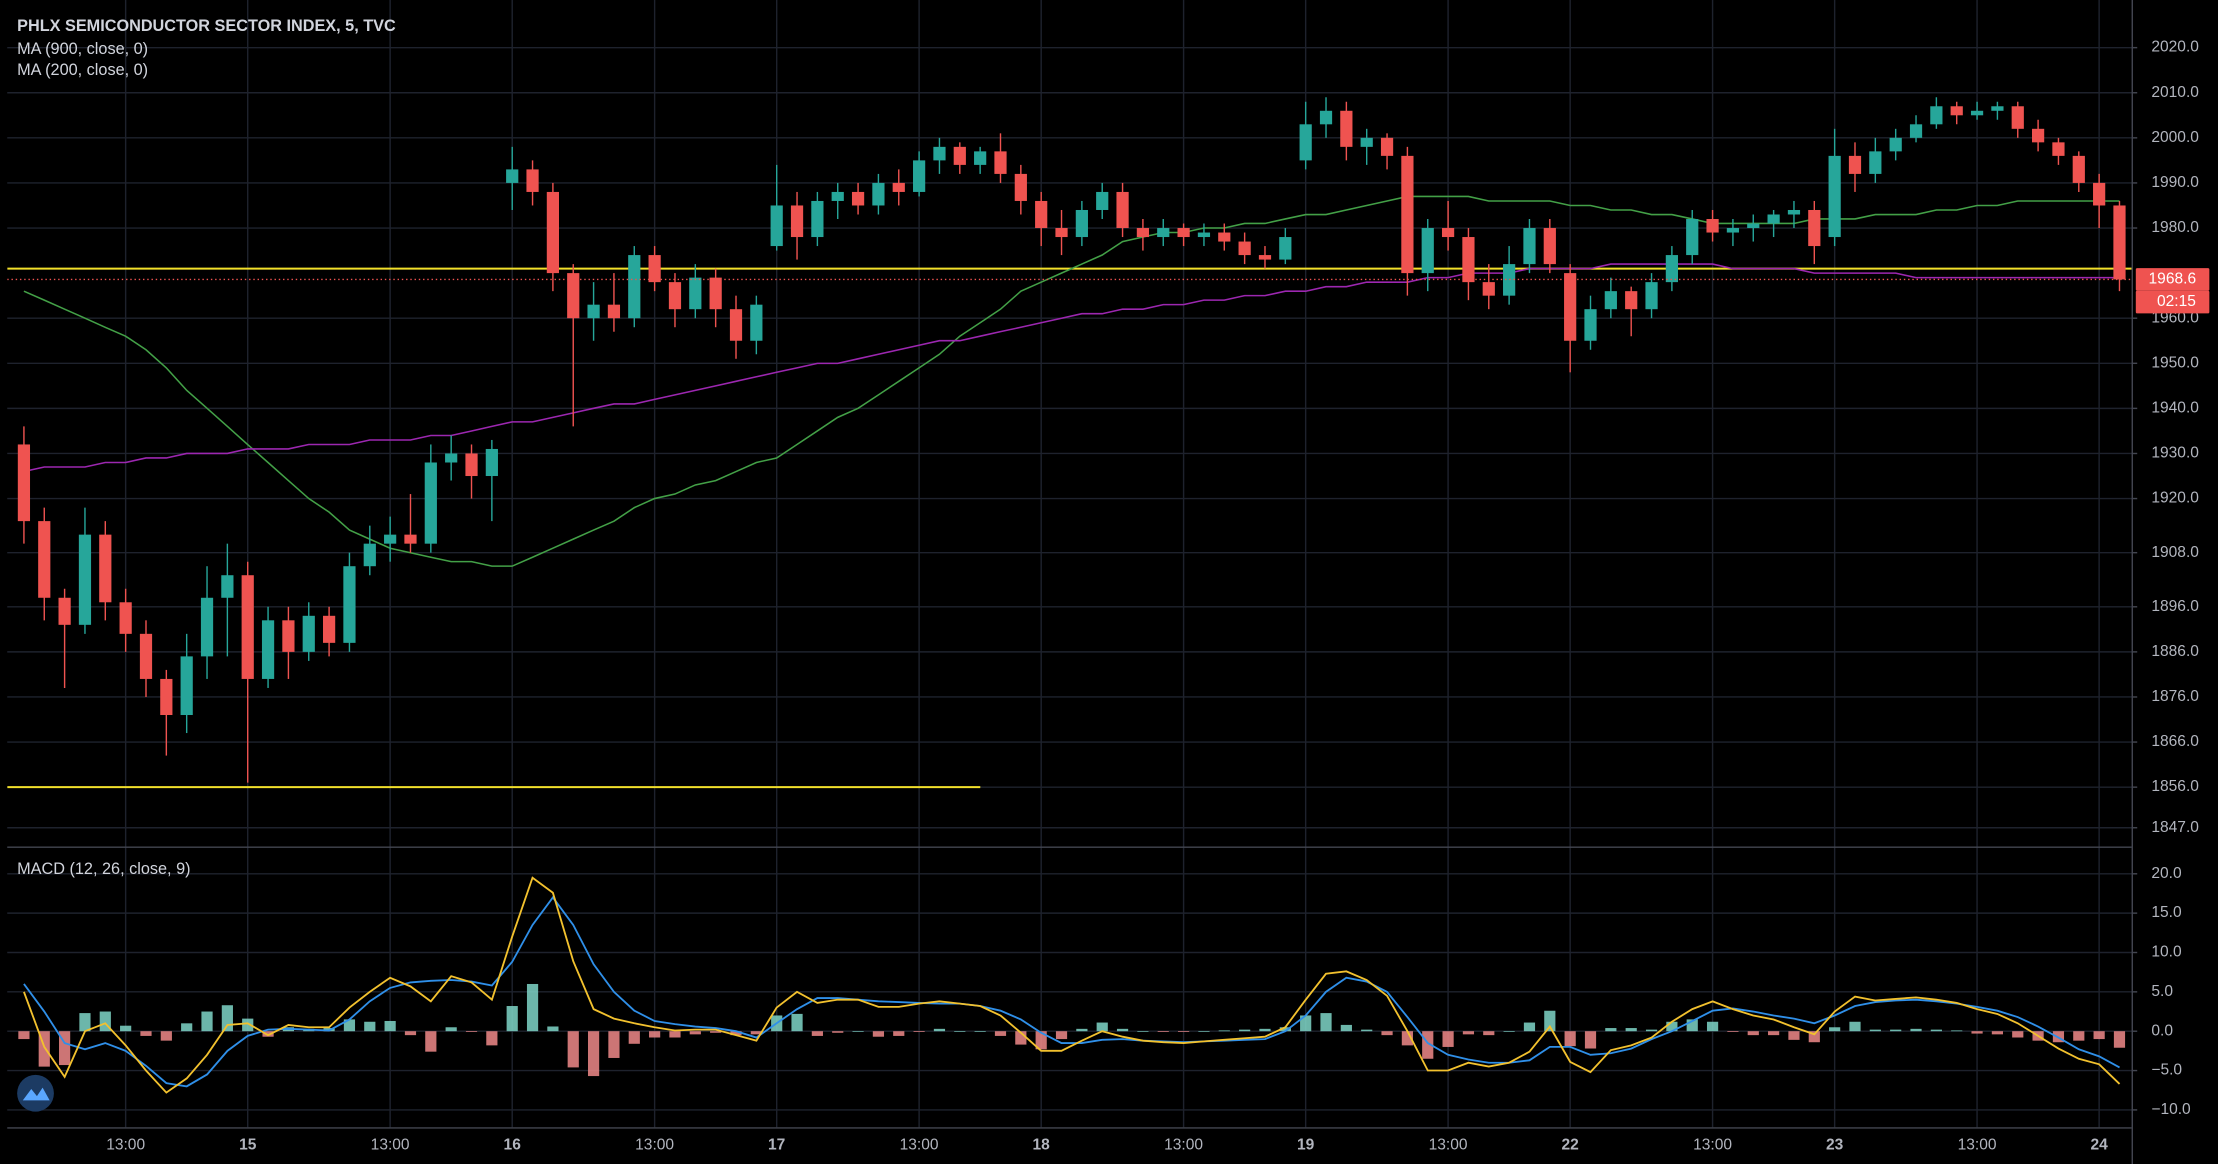 This screenshot has width=2218, height=1164. I want to click on macd-title: MACD (12, 26, close, 9), so click(103, 869).